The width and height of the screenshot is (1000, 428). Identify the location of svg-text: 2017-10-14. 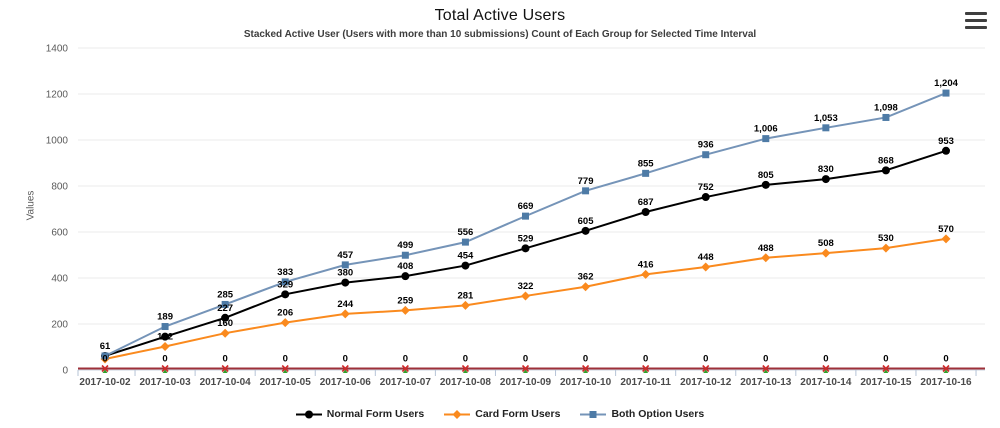
(826, 382).